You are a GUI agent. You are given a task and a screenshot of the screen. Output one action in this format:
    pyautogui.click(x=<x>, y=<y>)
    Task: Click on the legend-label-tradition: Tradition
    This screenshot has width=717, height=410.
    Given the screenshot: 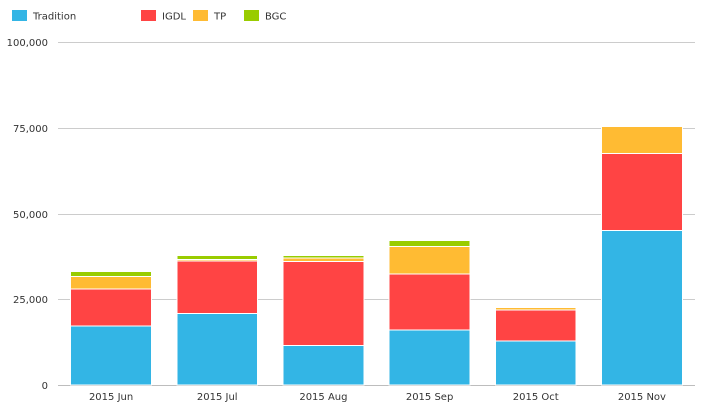 What is the action you would take?
    pyautogui.click(x=54, y=17)
    